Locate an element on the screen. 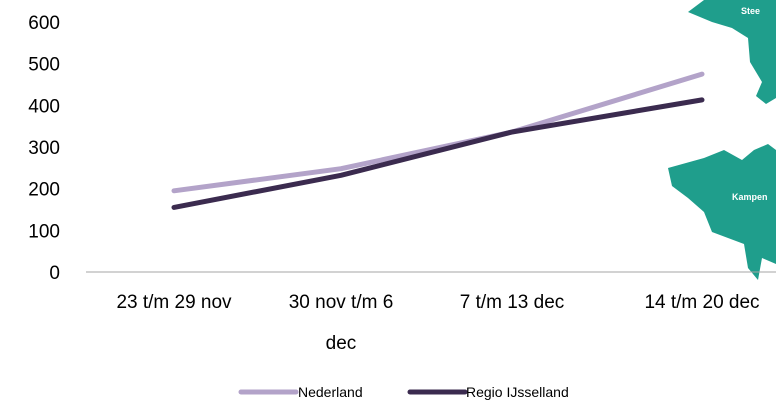 The width and height of the screenshot is (776, 405). map-region-kampen is located at coordinates (722, 212).